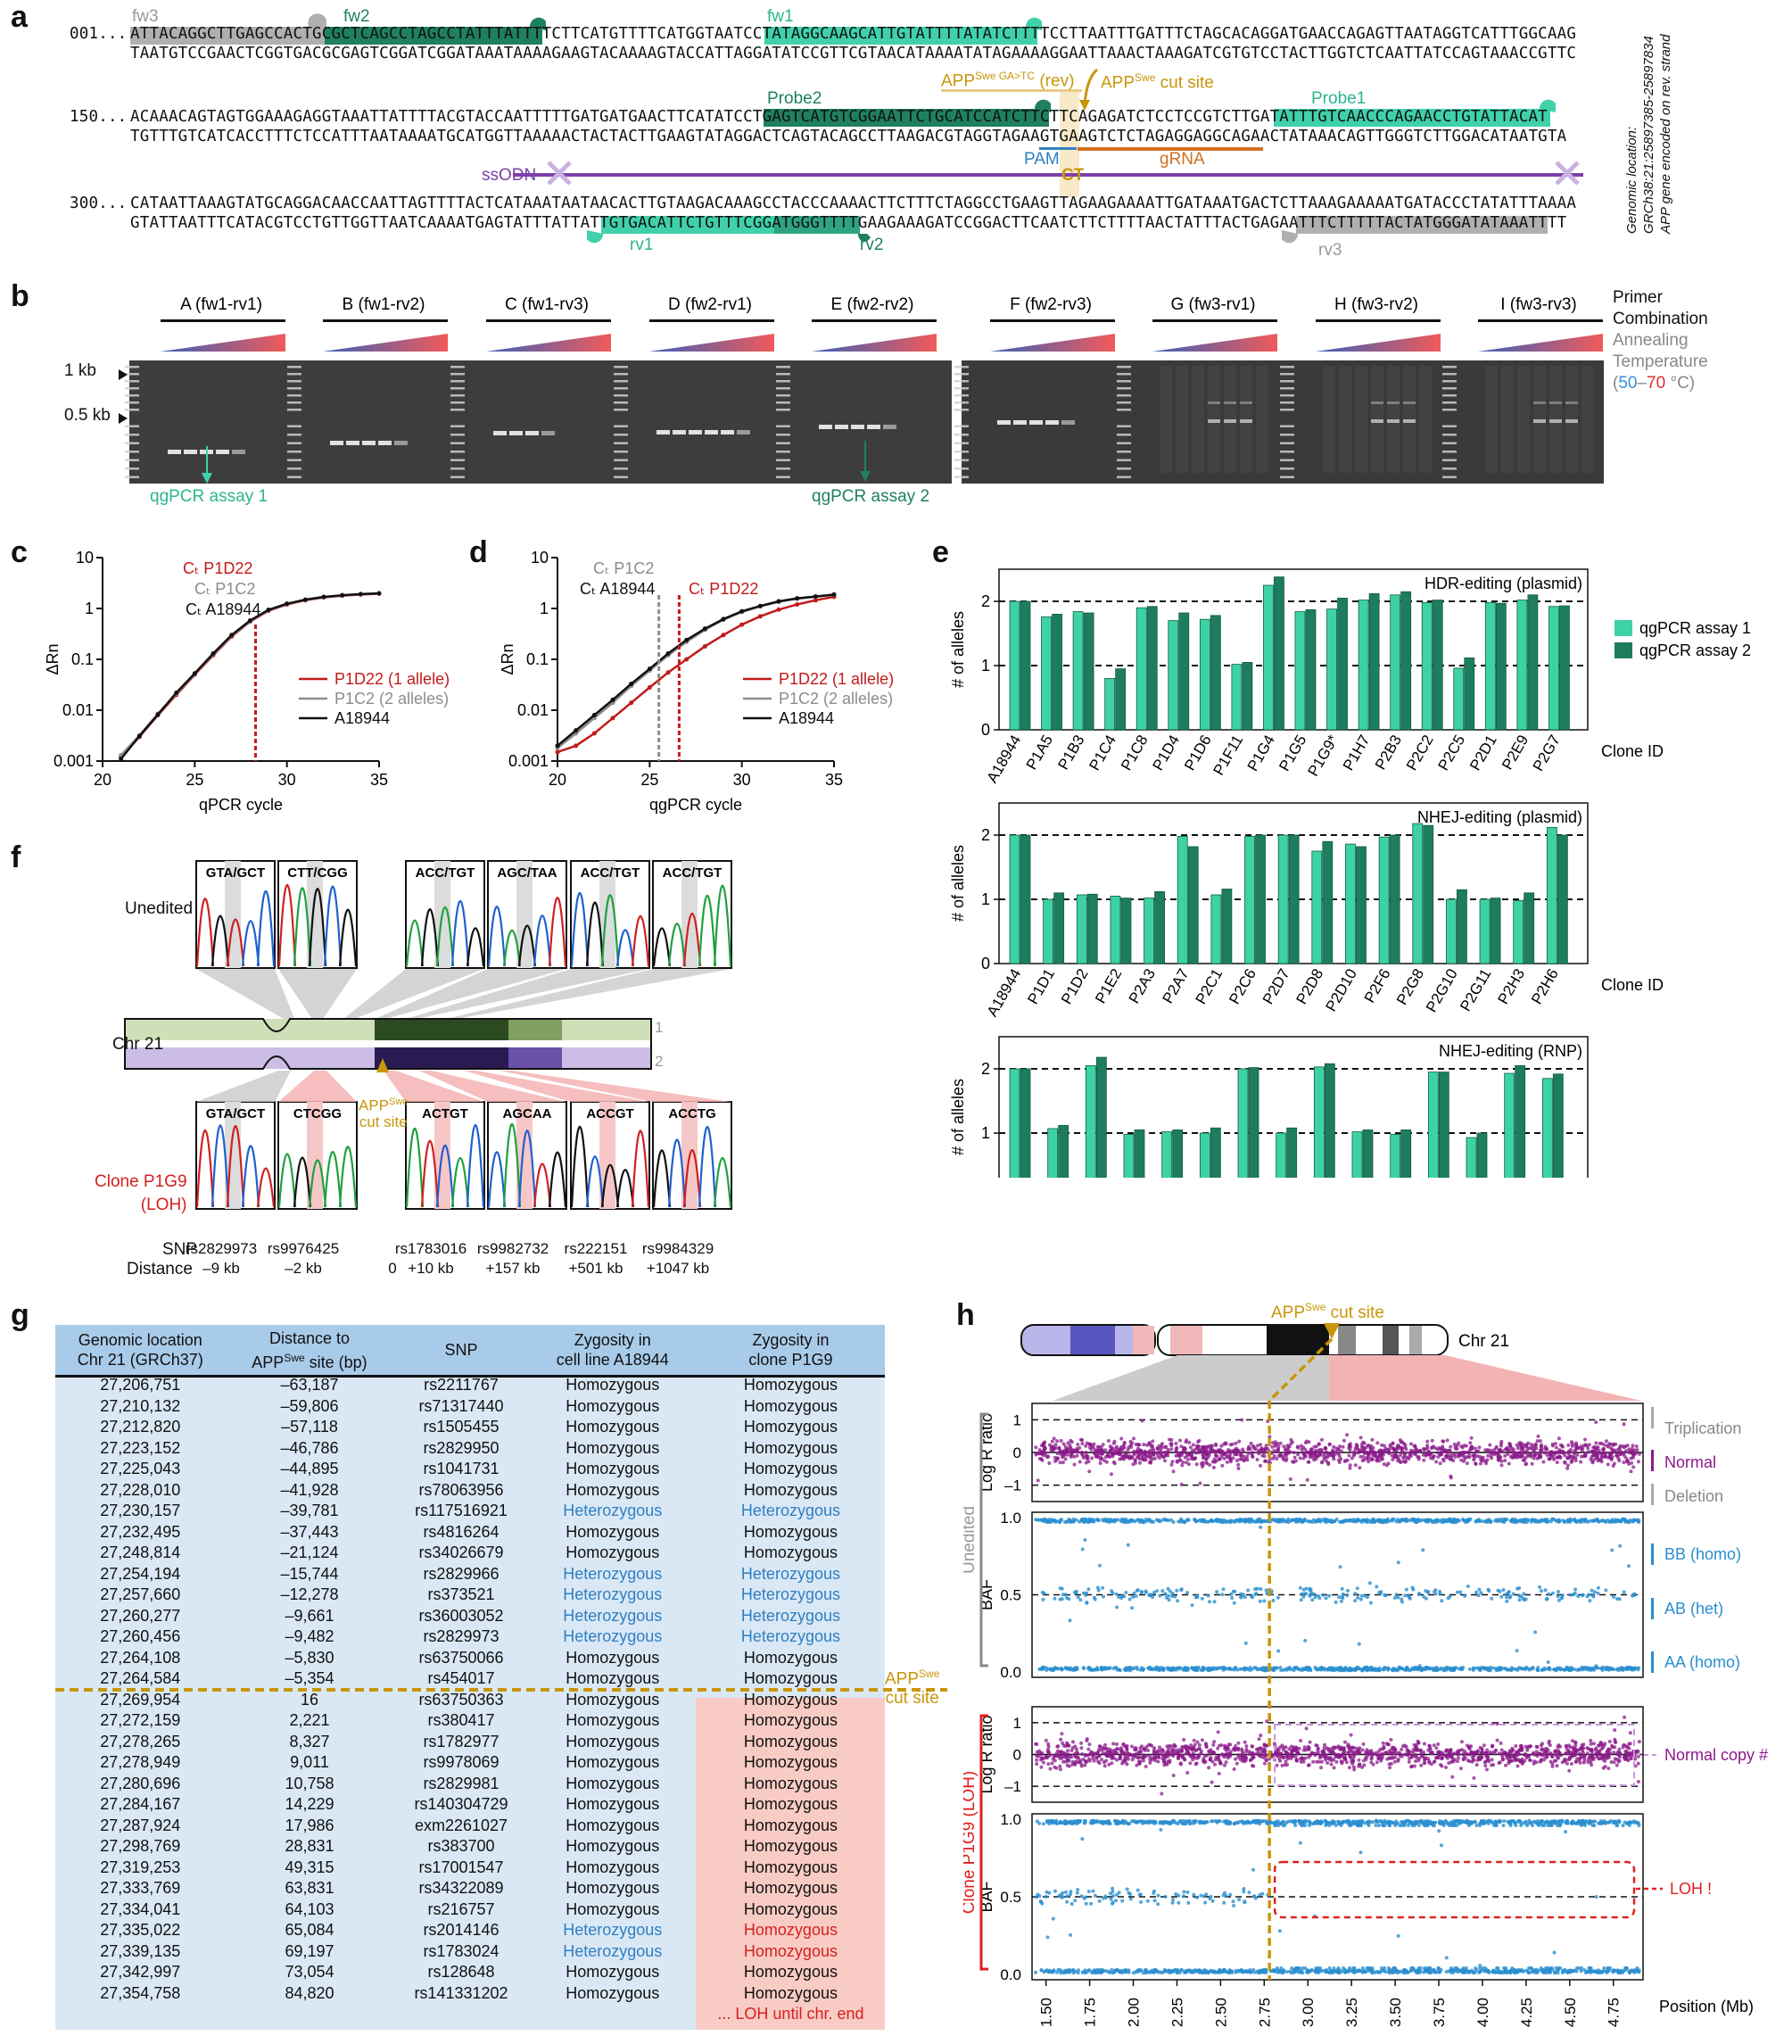  I want to click on e-category-label: P2D10, so click(1340, 990).